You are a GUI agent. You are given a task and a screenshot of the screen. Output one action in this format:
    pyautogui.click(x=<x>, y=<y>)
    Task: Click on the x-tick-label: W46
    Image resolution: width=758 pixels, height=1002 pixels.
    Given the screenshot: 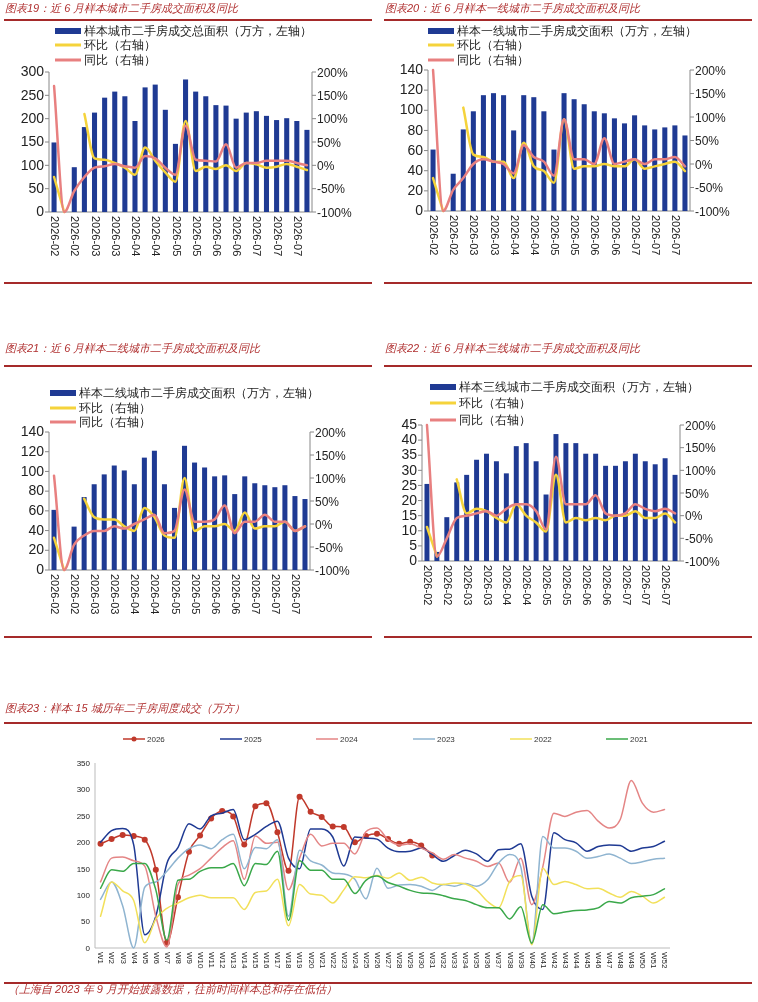 What is the action you would take?
    pyautogui.click(x=599, y=960)
    